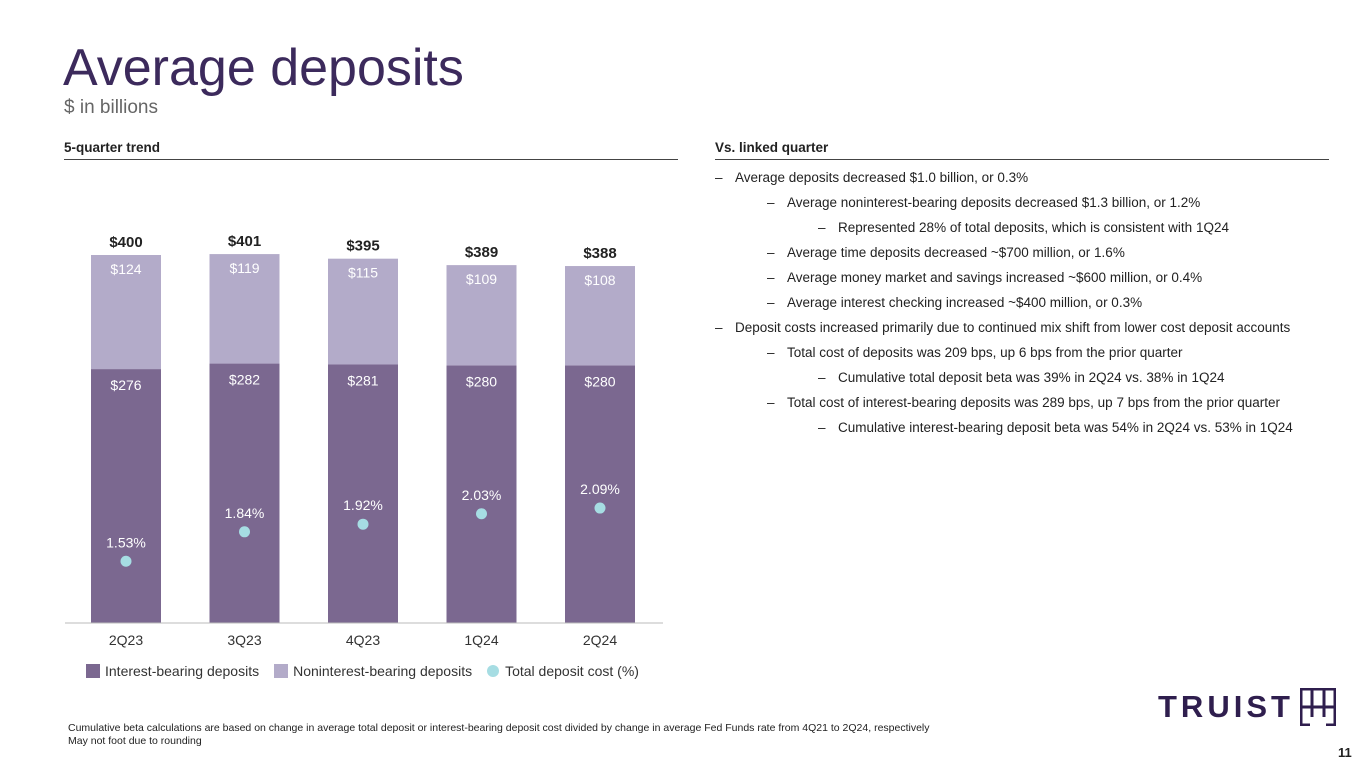 The image size is (1365, 768). What do you see at coordinates (599, 253) in the screenshot?
I see `label-total: $388` at bounding box center [599, 253].